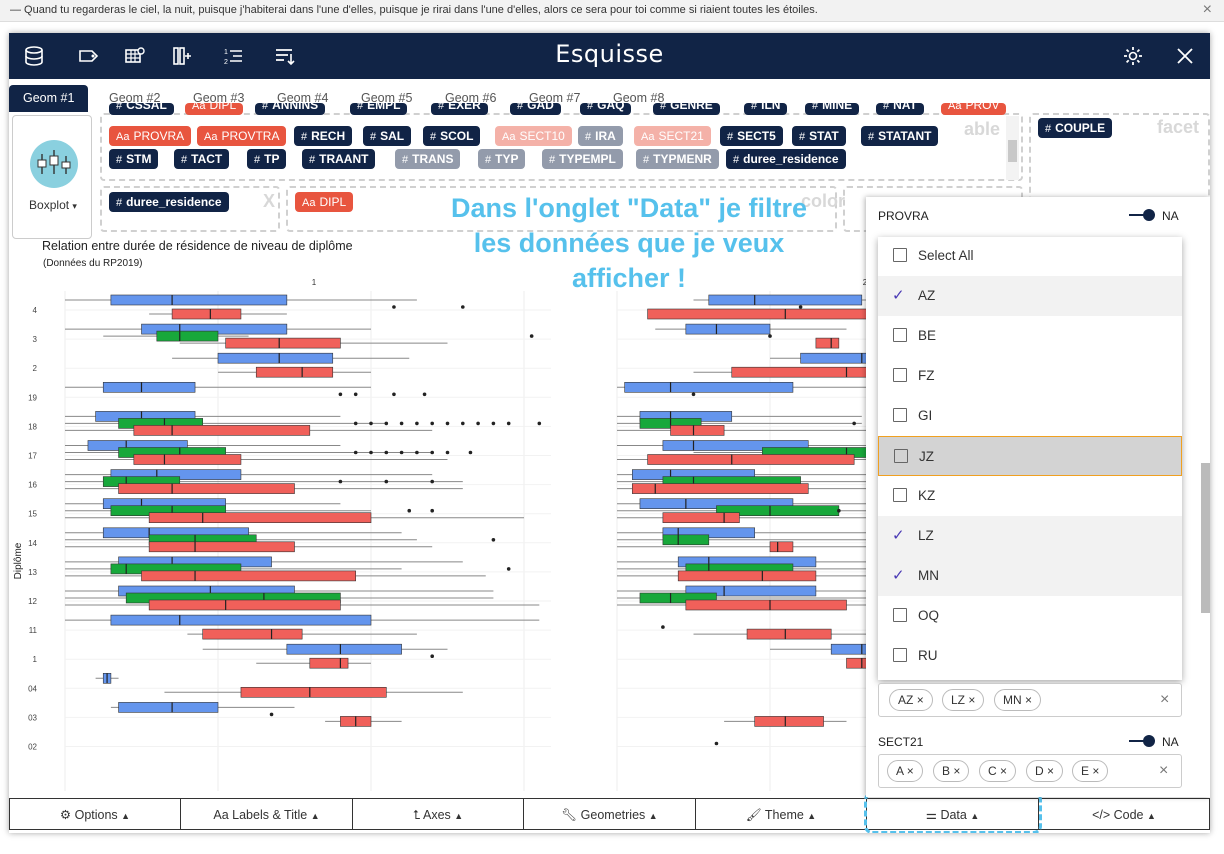 Image resolution: width=1224 pixels, height=854 pixels. I want to click on chip-lz: LZ ×, so click(963, 700).